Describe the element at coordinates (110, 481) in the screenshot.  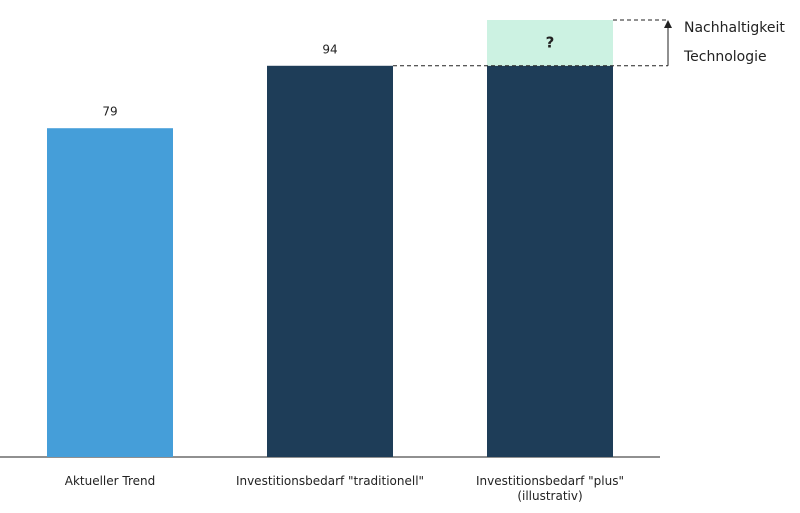
I see `x-tick-label: Aktueller Trend` at that location.